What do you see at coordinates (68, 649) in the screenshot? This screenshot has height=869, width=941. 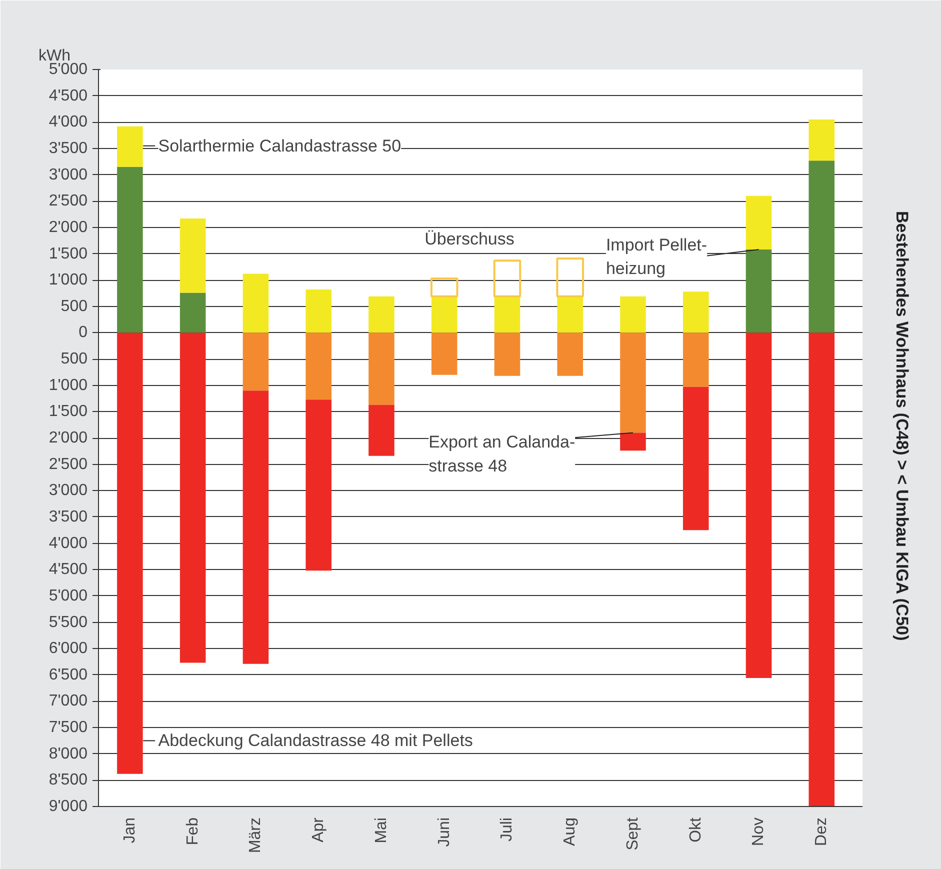 I see `y-tick-label: 6'000` at bounding box center [68, 649].